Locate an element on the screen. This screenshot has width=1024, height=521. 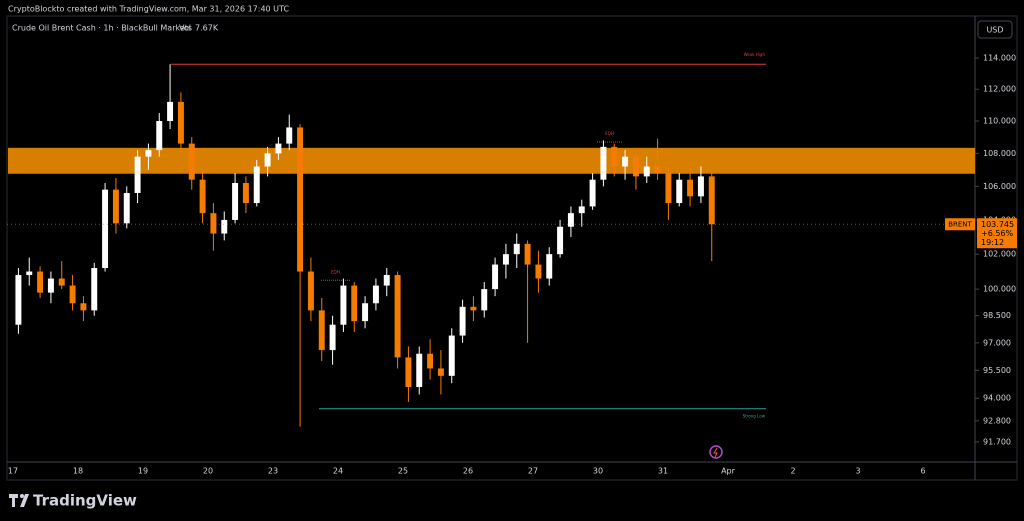
logo-dot is located at coordinates (22, 496).